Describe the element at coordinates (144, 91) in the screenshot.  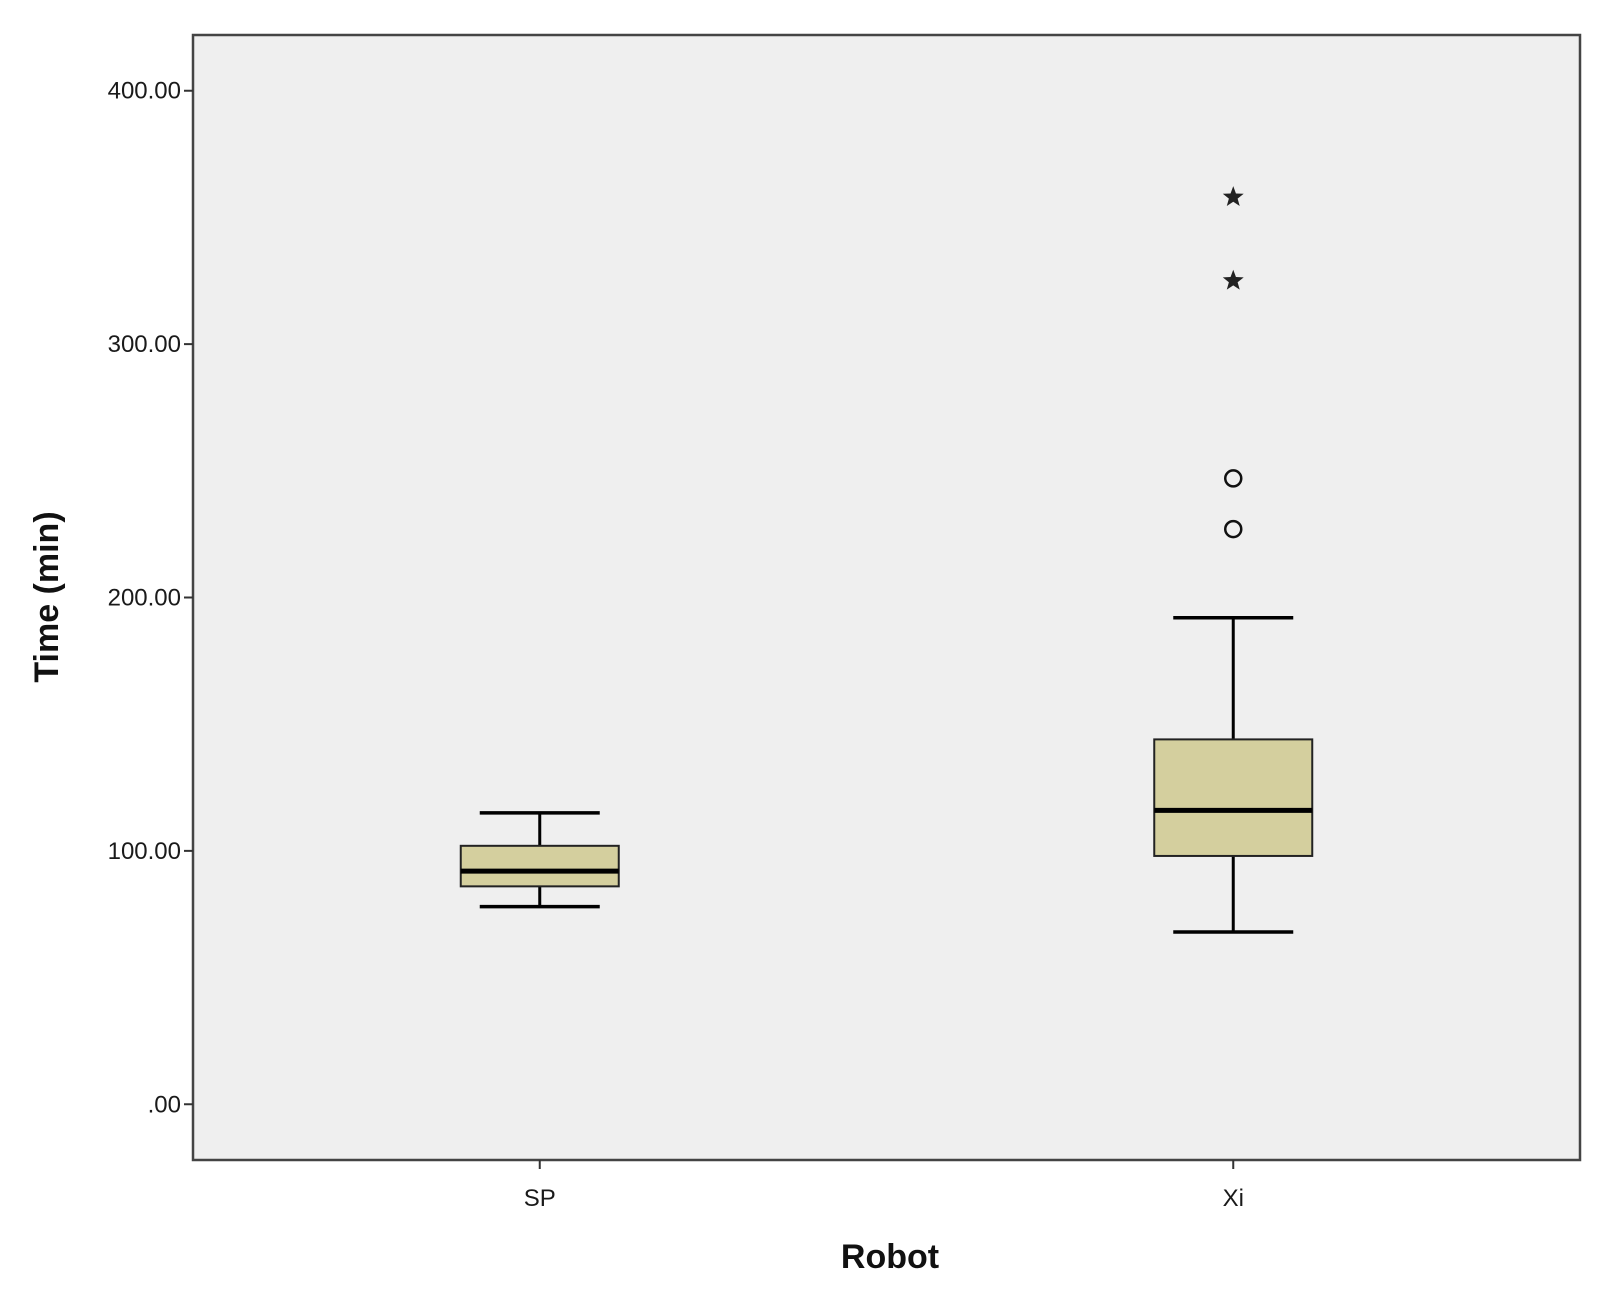
I see `y-tick-label: 400.00` at that location.